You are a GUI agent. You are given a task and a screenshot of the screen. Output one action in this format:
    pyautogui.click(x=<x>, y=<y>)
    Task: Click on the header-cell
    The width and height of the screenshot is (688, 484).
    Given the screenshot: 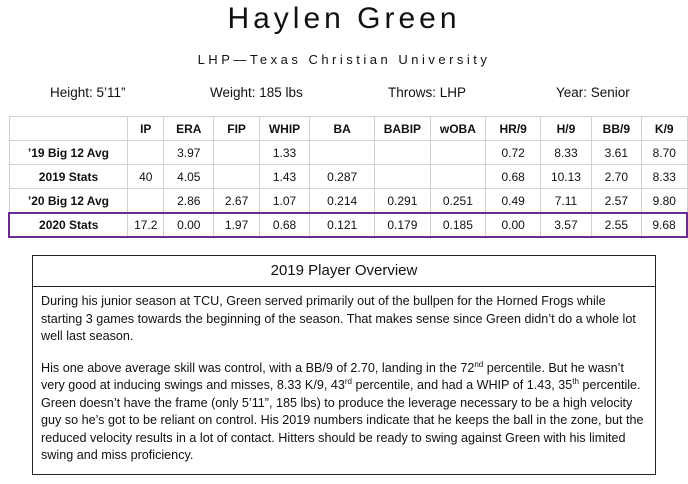 What is the action you would take?
    pyautogui.click(x=68, y=128)
    